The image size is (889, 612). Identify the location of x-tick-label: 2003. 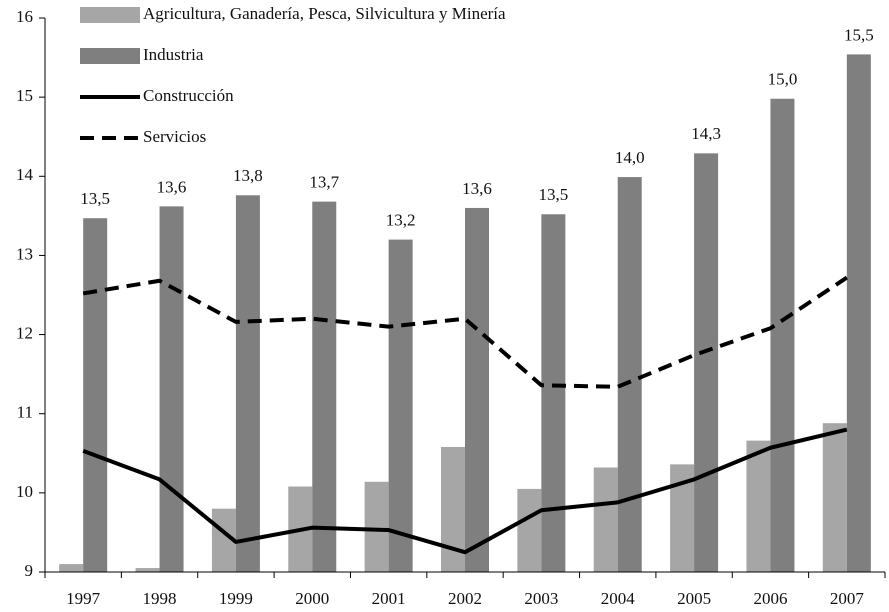
(541, 598).